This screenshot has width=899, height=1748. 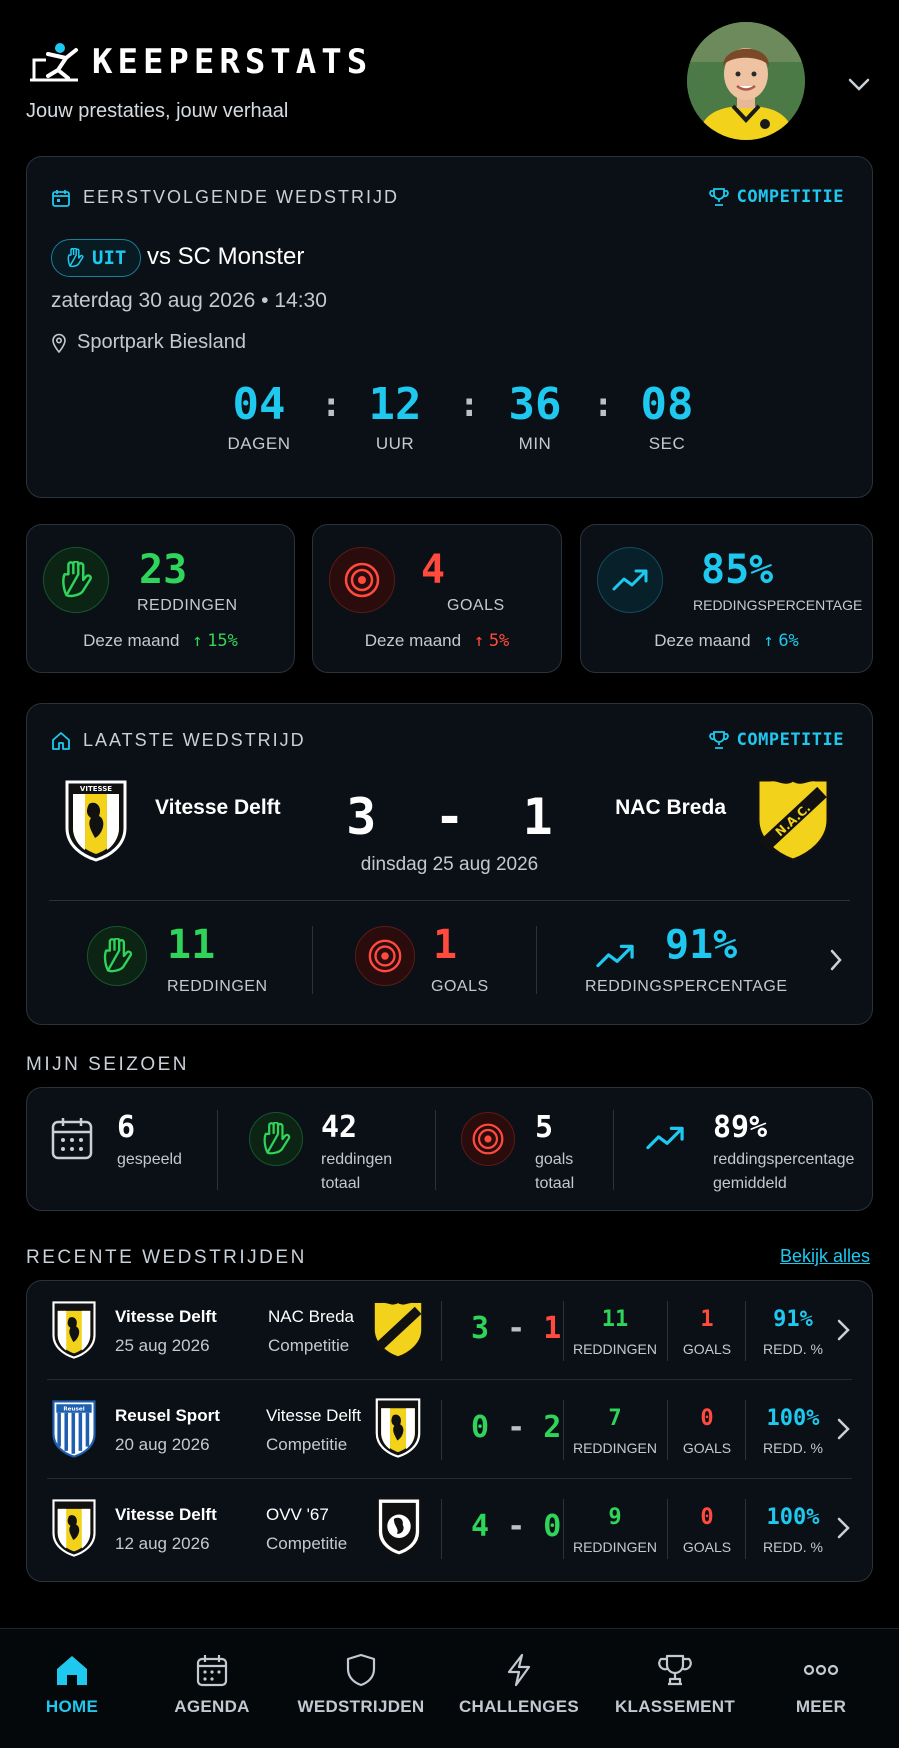 What do you see at coordinates (476, 605) in the screenshot?
I see `month-goals-label: GOALS` at bounding box center [476, 605].